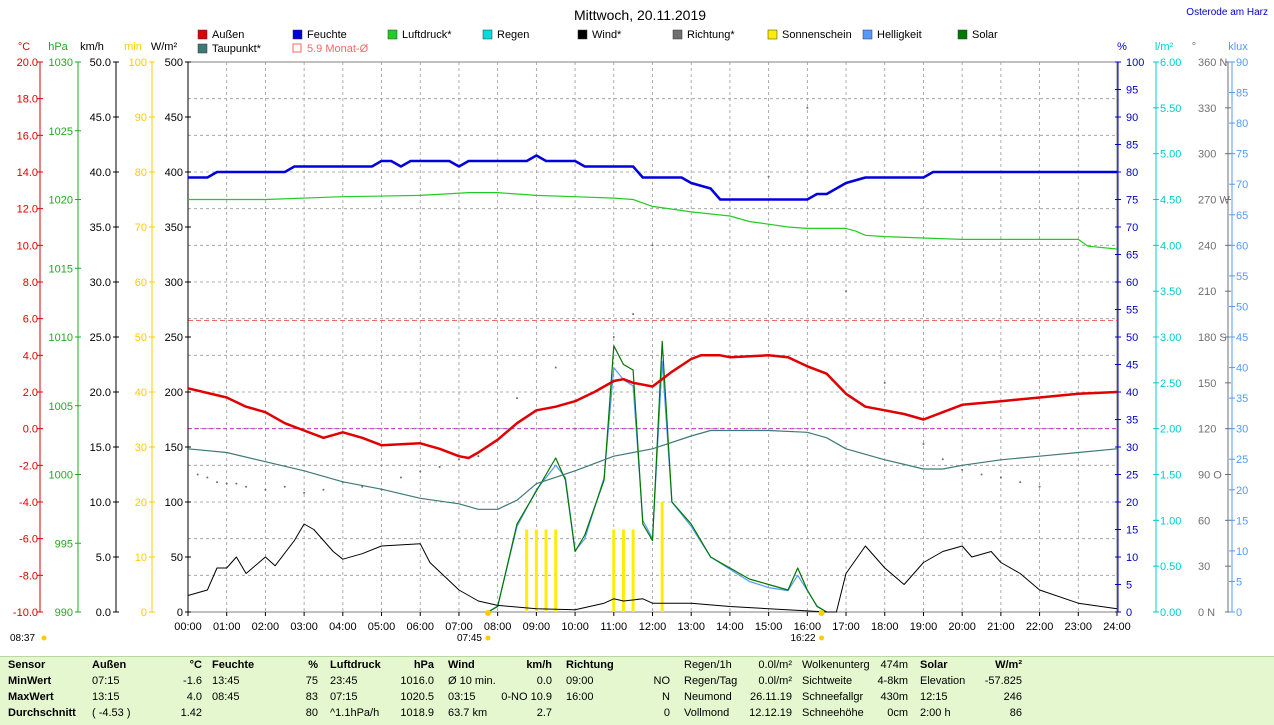  Describe the element at coordinates (237, 49) in the screenshot. I see `legend-label: Taupunkt*` at that location.